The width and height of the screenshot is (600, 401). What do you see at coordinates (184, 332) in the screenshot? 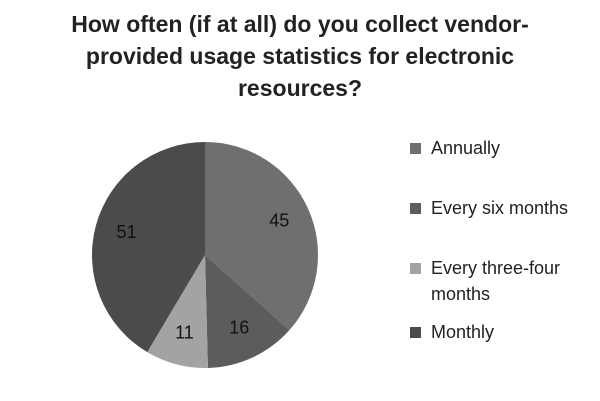
I see `data-label: 11` at bounding box center [184, 332].